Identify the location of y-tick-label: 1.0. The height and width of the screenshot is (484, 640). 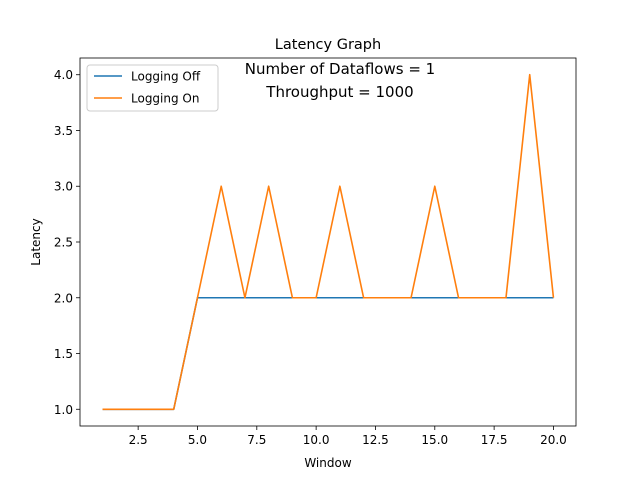
(63, 410).